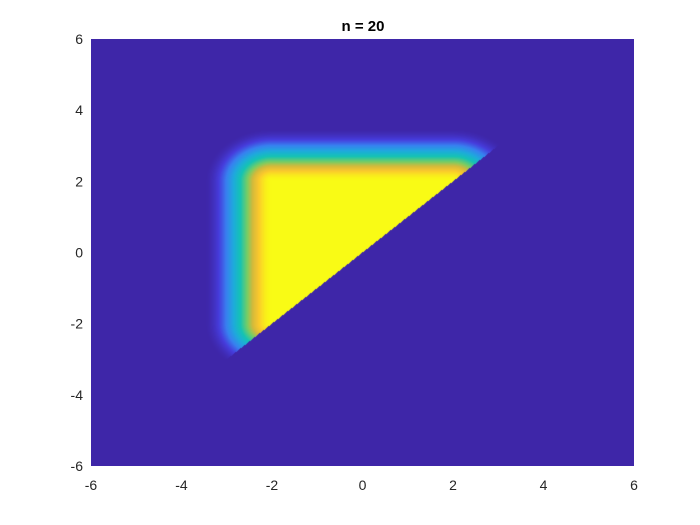 This screenshot has width=700, height=525. What do you see at coordinates (77, 466) in the screenshot?
I see `y-tick-label: -6` at bounding box center [77, 466].